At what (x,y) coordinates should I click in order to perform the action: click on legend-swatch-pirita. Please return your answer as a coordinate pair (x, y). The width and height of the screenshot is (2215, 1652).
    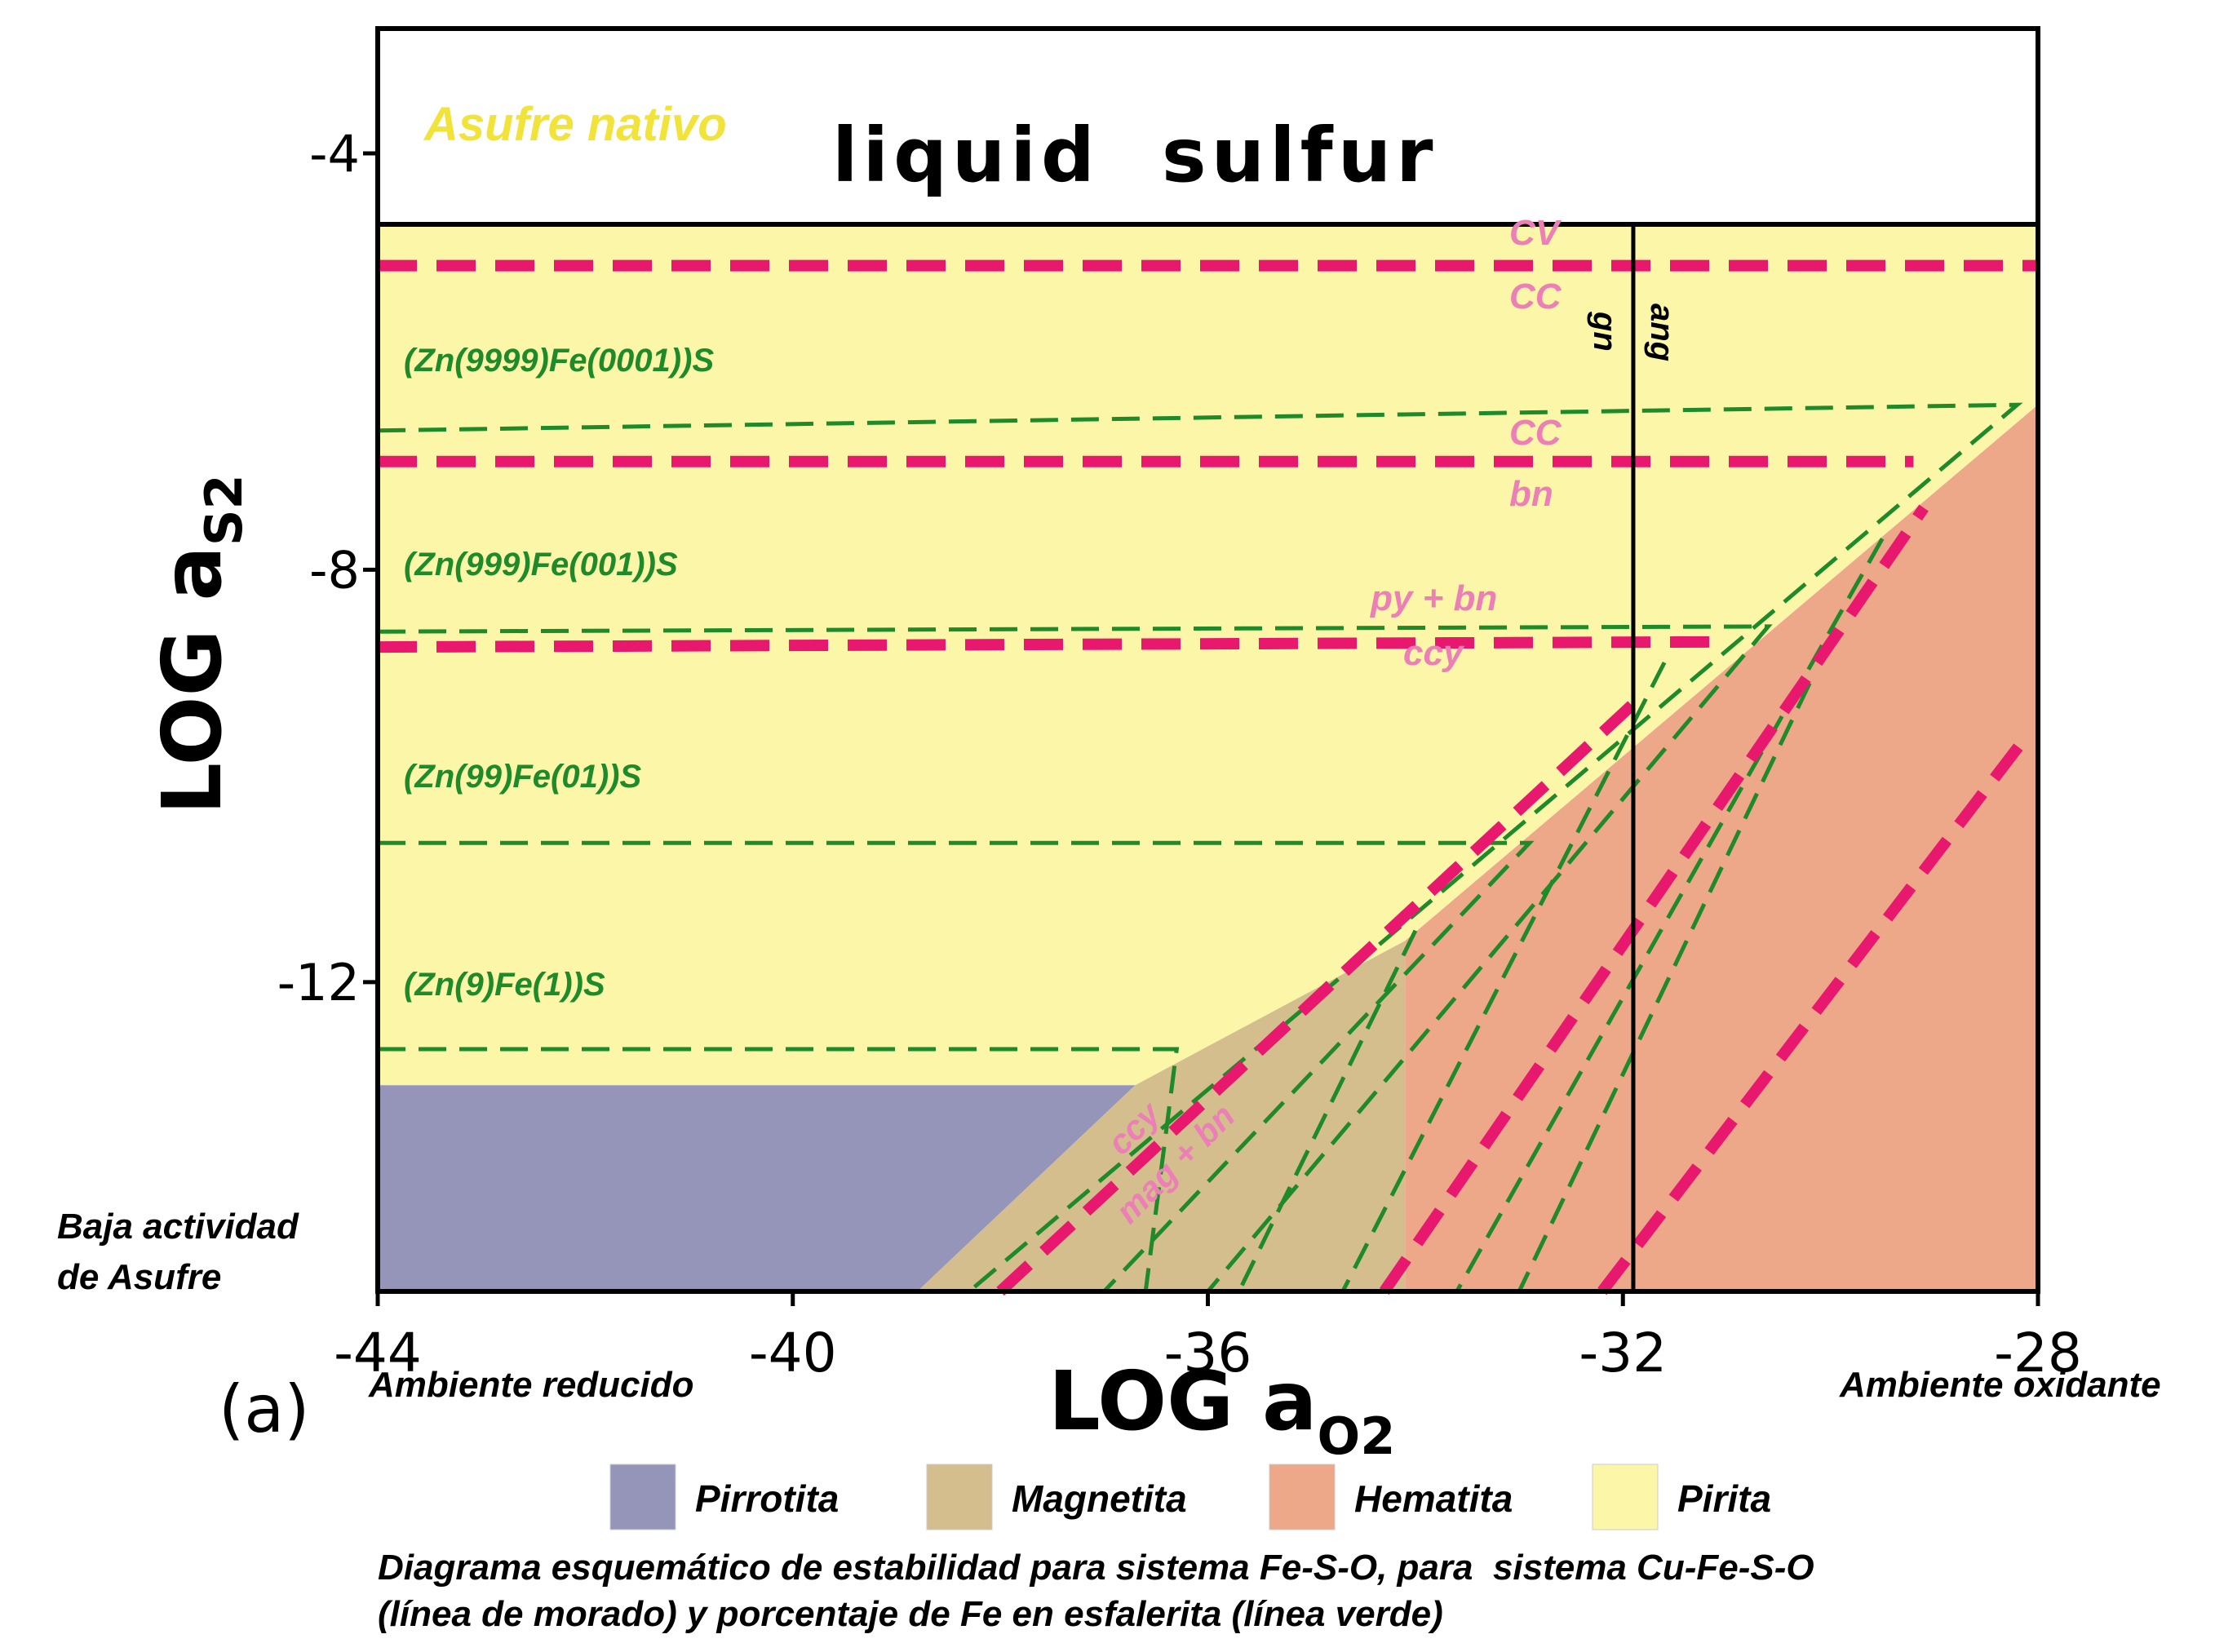
    Looking at the image, I should click on (1625, 1497).